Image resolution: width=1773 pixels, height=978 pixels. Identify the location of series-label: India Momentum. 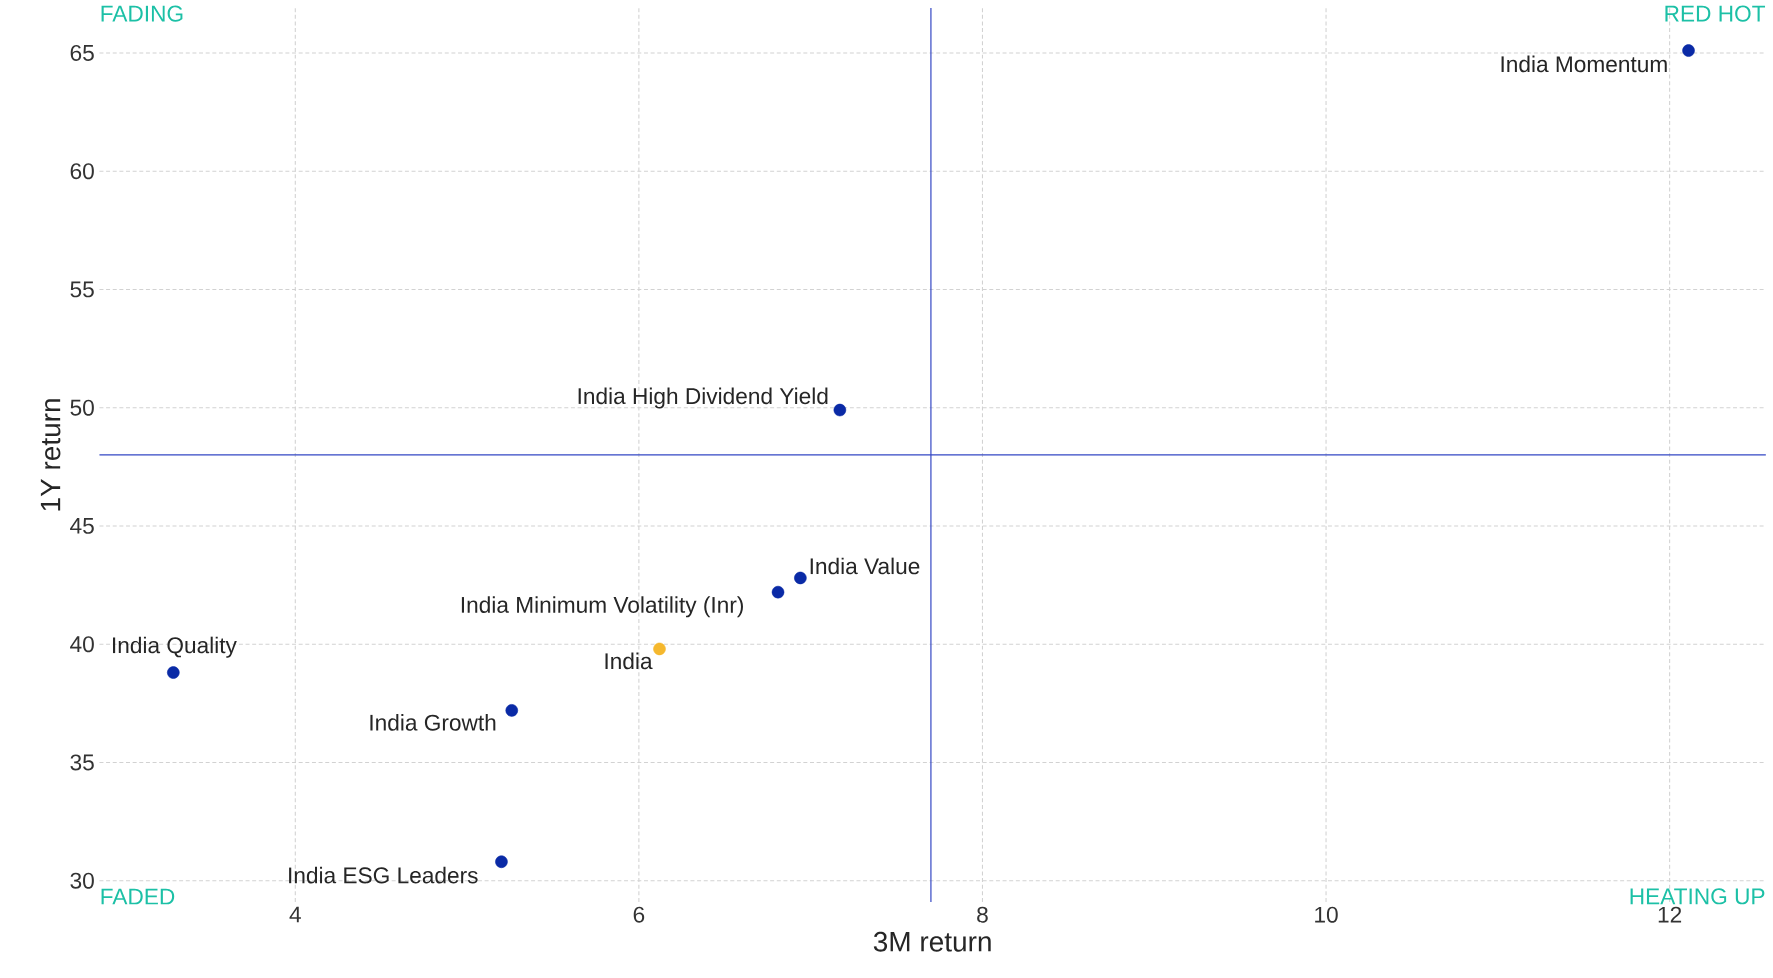
(1584, 64).